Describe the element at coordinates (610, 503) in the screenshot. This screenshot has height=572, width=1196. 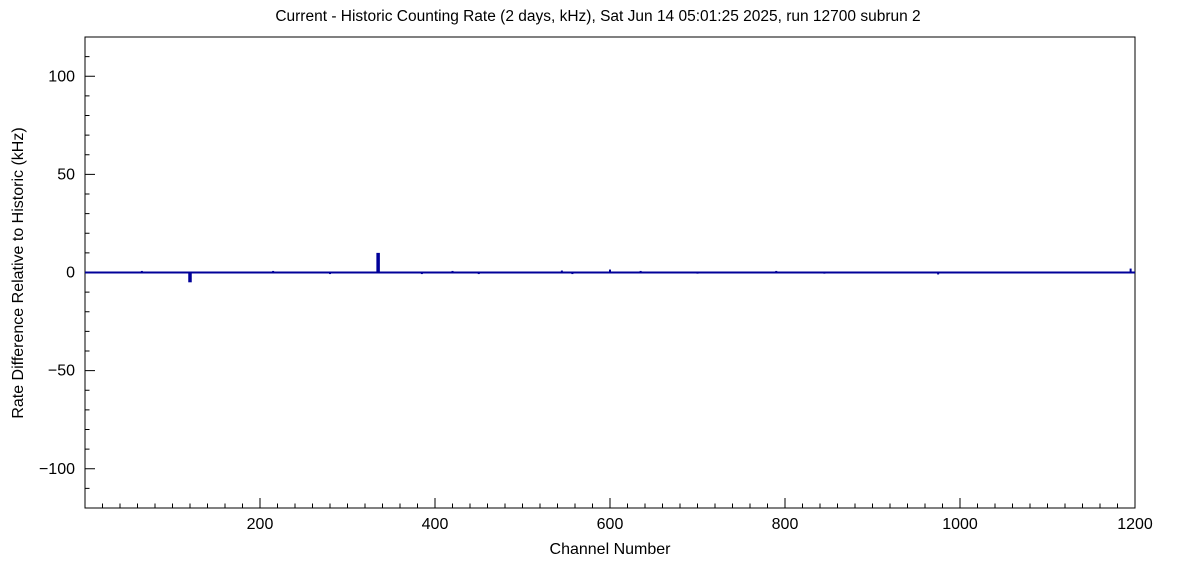
I see `x-axis-ticks` at that location.